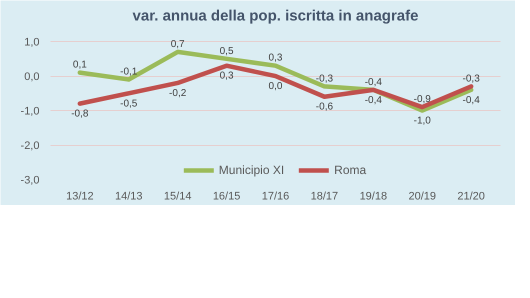 This screenshot has width=530, height=298. What do you see at coordinates (227, 51) in the screenshot?
I see `data-label: 0,5` at bounding box center [227, 51].